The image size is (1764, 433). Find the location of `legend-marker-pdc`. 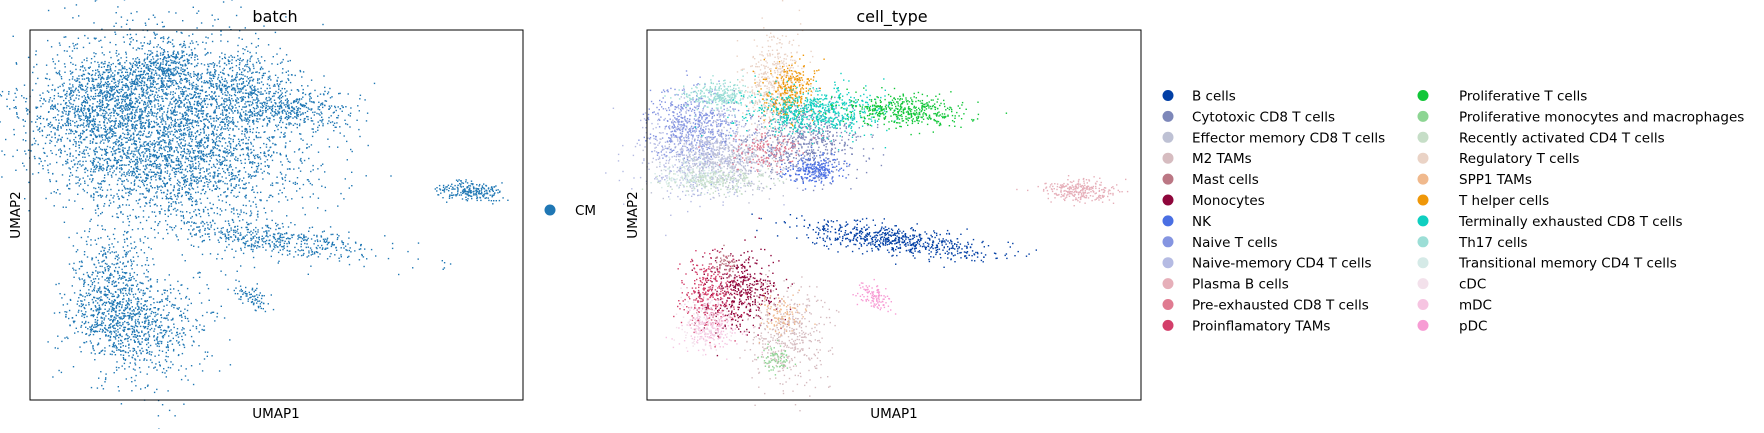

legend-marker-pdc is located at coordinates (1423, 325).